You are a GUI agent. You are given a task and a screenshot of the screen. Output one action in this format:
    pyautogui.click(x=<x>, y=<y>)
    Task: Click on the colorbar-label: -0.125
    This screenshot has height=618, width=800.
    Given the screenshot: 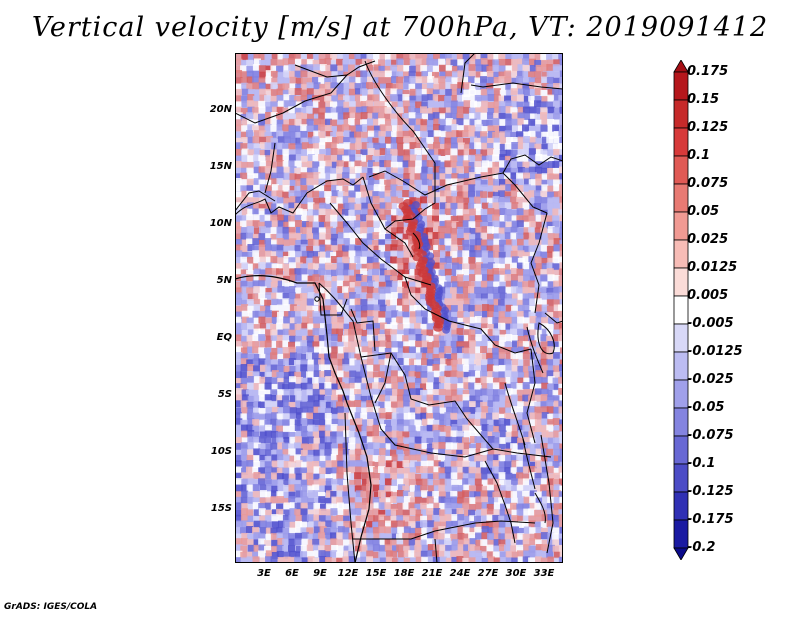 What is the action you would take?
    pyautogui.click(x=710, y=491)
    